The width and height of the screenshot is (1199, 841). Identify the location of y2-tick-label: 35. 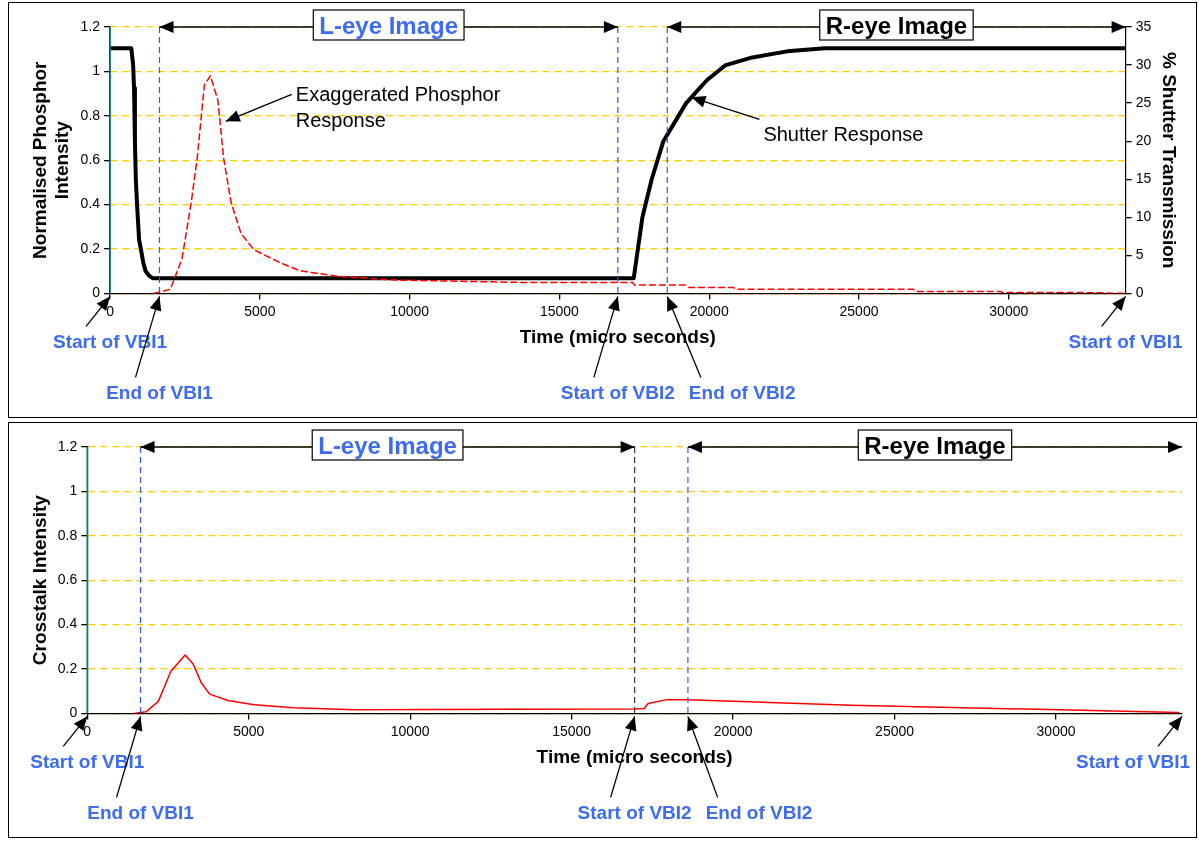
(1143, 25).